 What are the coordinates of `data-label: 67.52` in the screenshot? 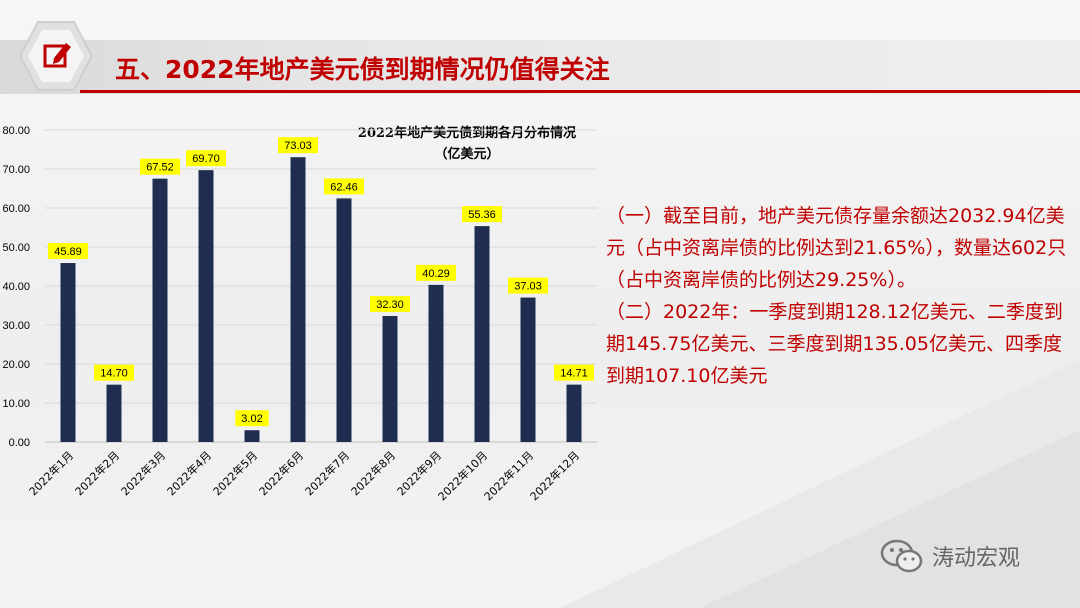 It's located at (160, 168).